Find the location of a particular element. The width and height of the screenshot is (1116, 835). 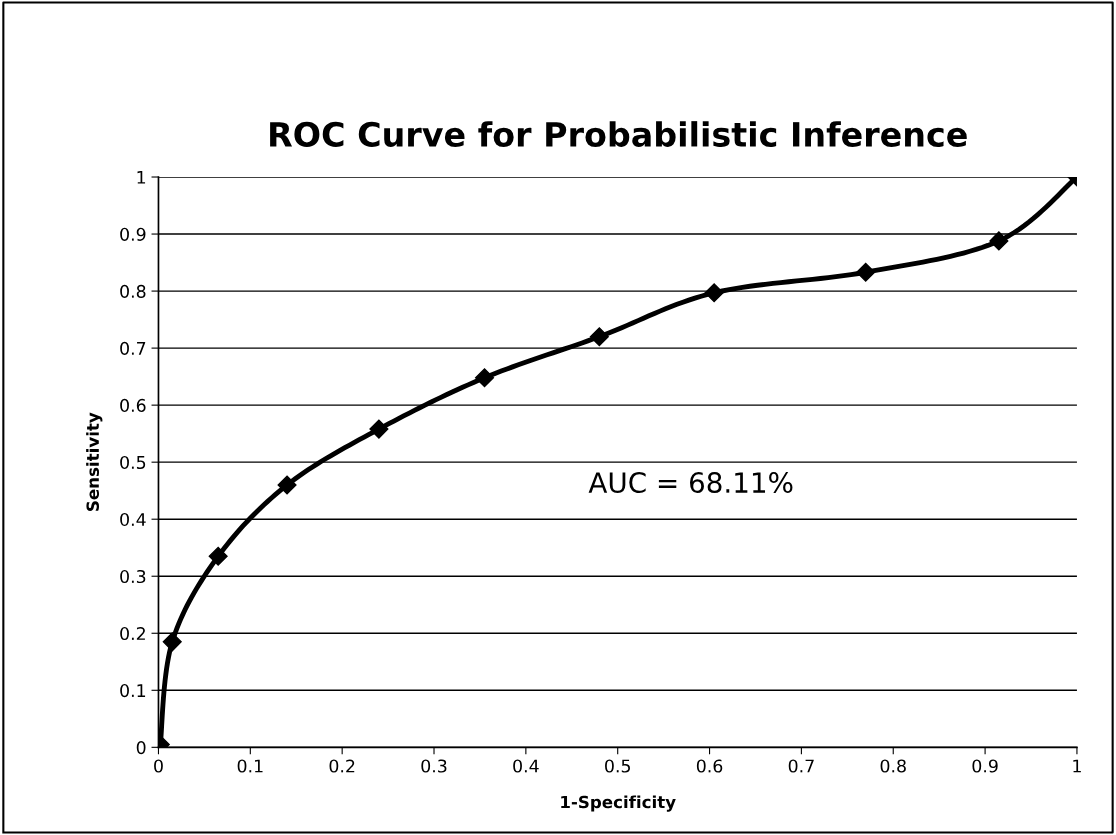

y-tick-label: 0.1 is located at coordinates (133, 691).